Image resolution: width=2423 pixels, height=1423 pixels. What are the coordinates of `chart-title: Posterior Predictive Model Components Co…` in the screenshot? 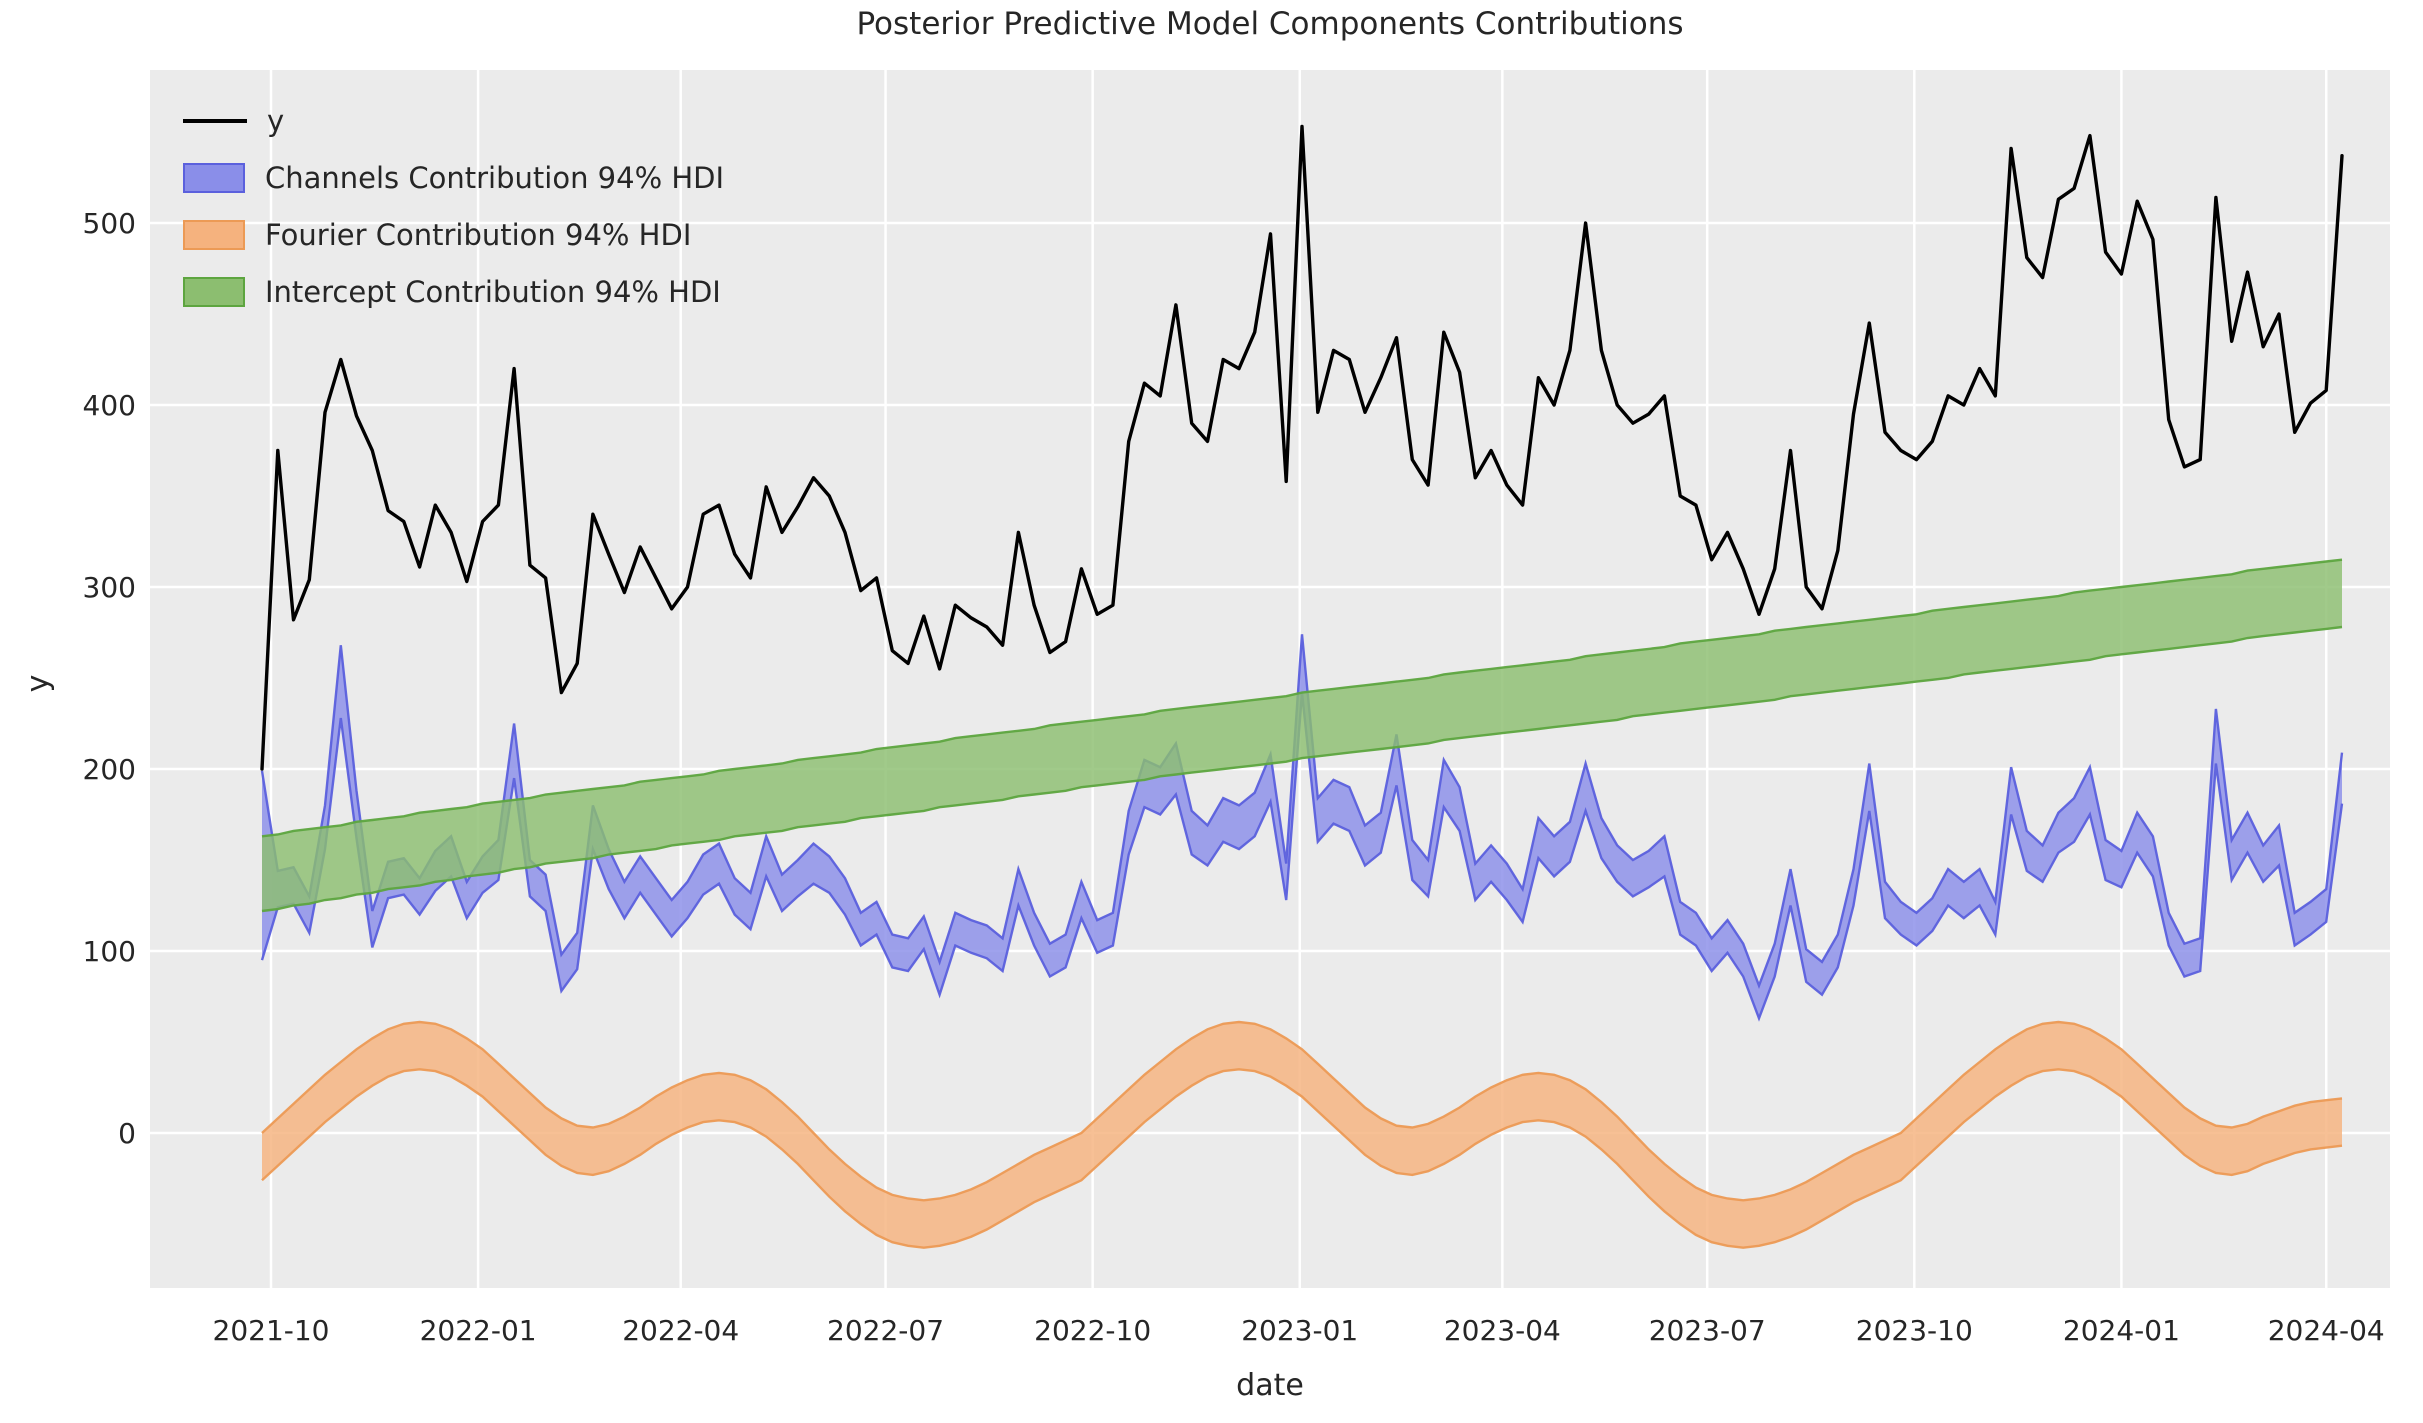 It's located at (1270, 24).